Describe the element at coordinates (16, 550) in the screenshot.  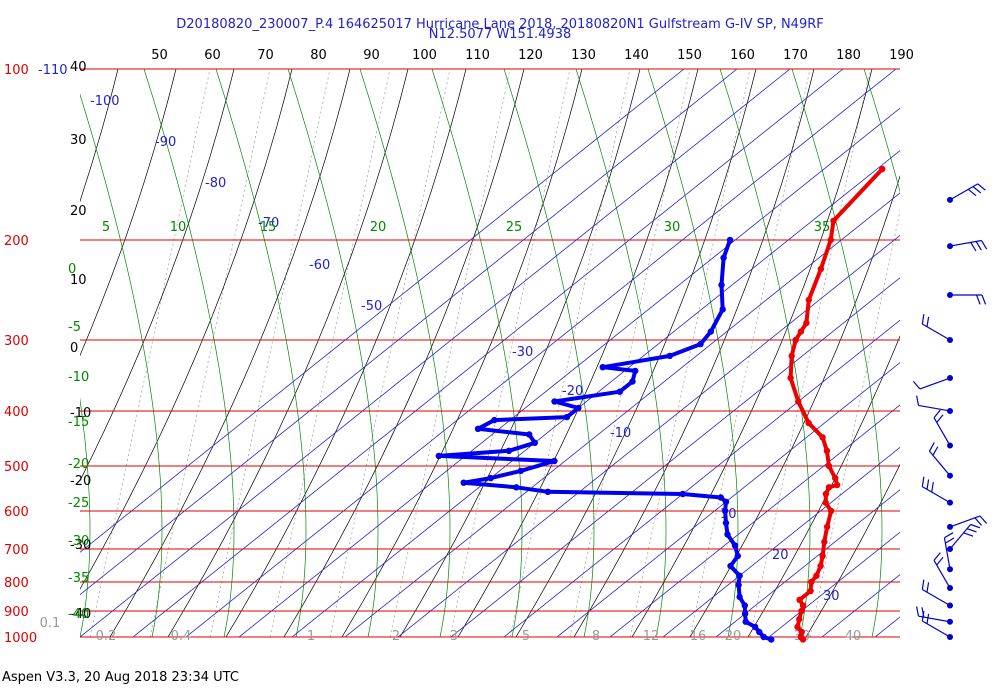
I see `pressure-tick-label: 700` at that location.